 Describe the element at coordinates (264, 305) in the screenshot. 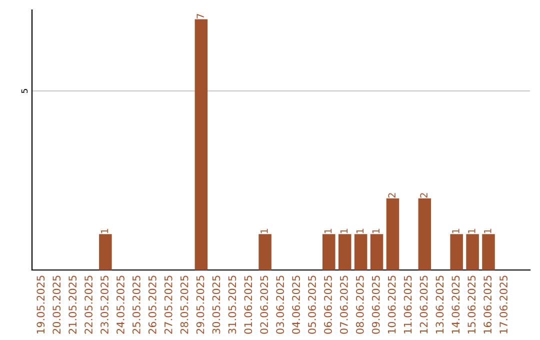

I see `x-tick-label: 02.06.2025` at that location.